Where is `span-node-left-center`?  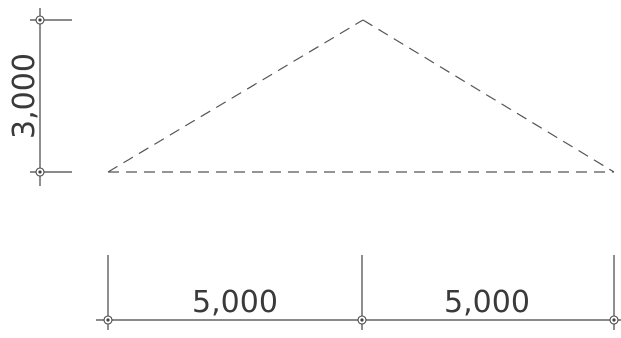
span-node-left-center is located at coordinates (108, 320).